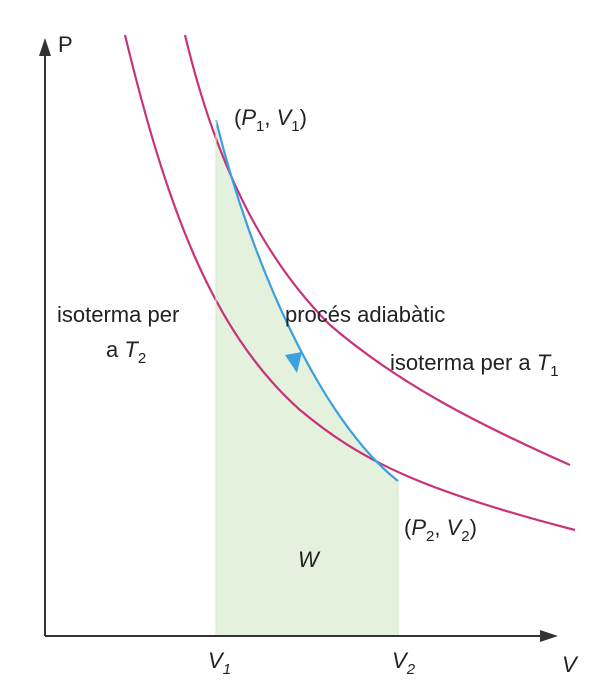 This screenshot has width=613, height=700. Describe the element at coordinates (570, 664) in the screenshot. I see `x-axis-label: V` at that location.